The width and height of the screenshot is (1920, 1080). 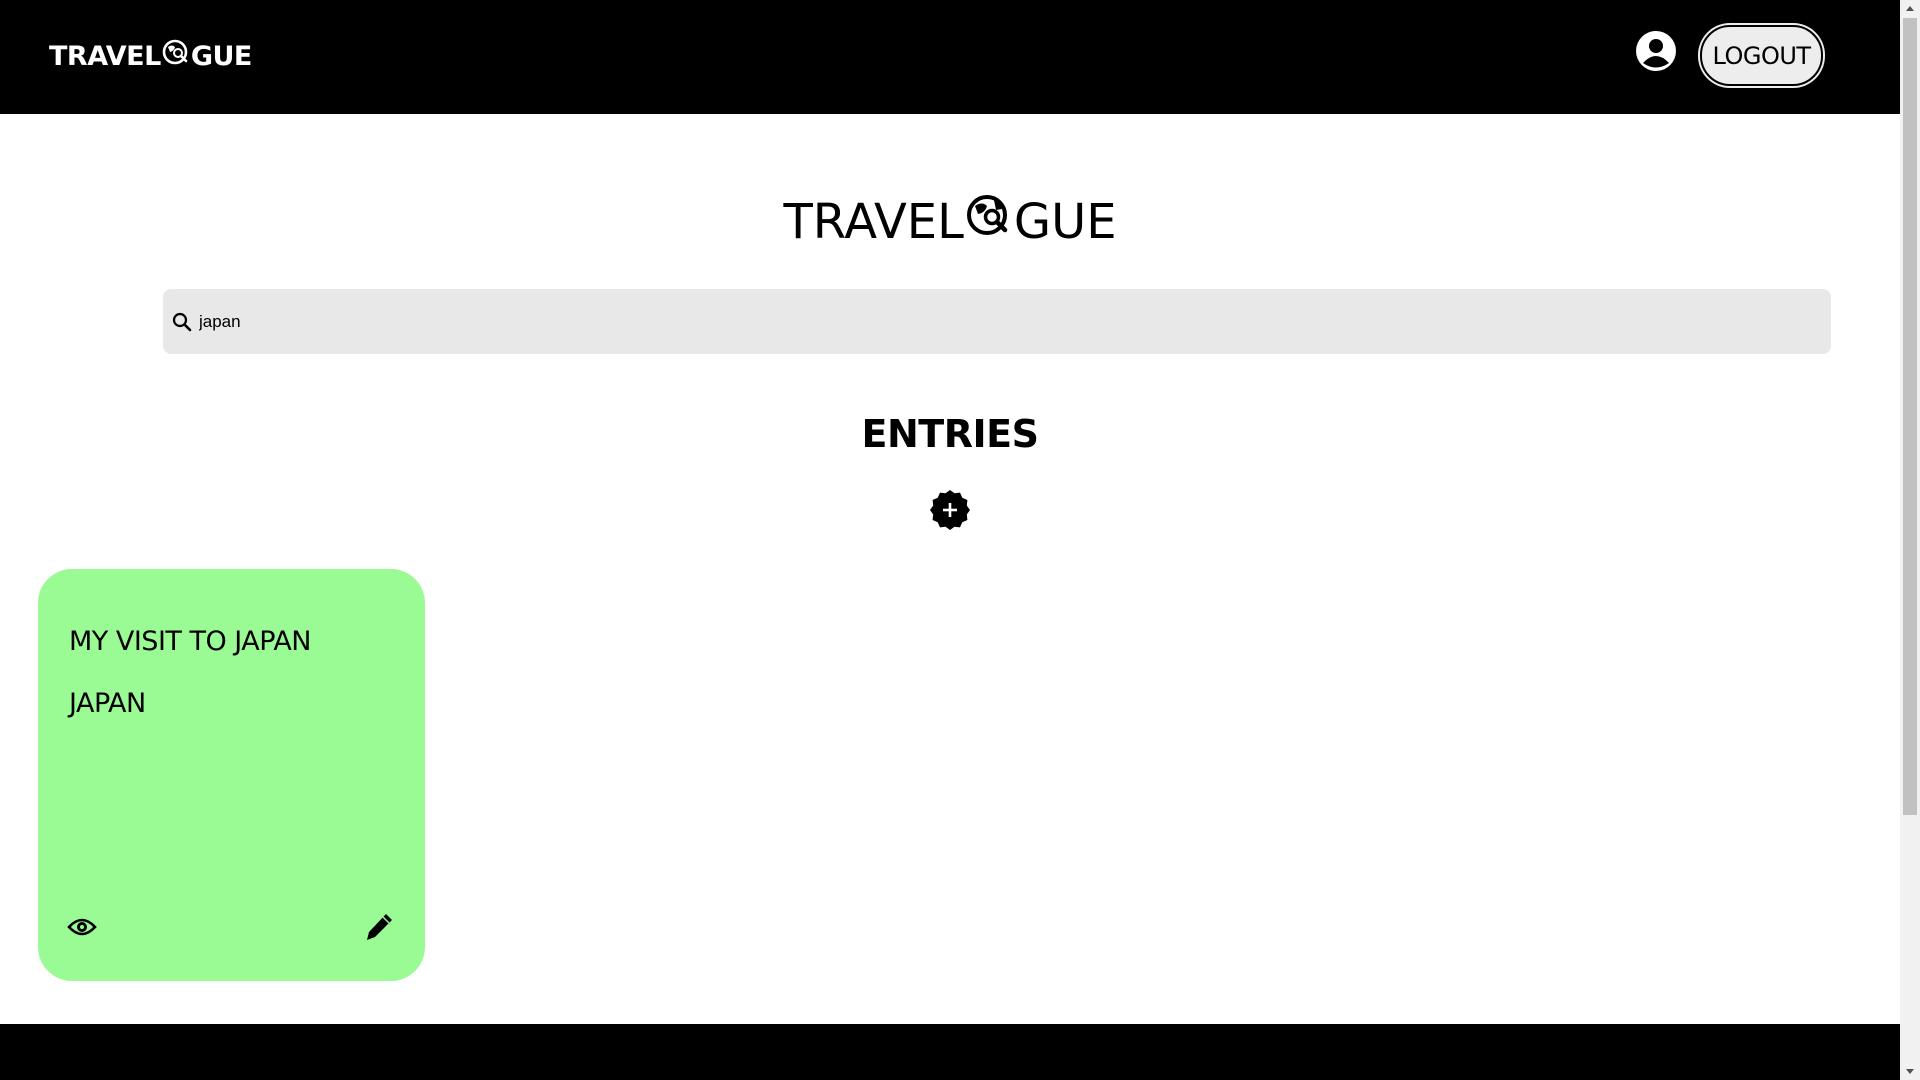 What do you see at coordinates (873, 222) in the screenshot?
I see `hero-logo-text-left: TRAVEL` at bounding box center [873, 222].